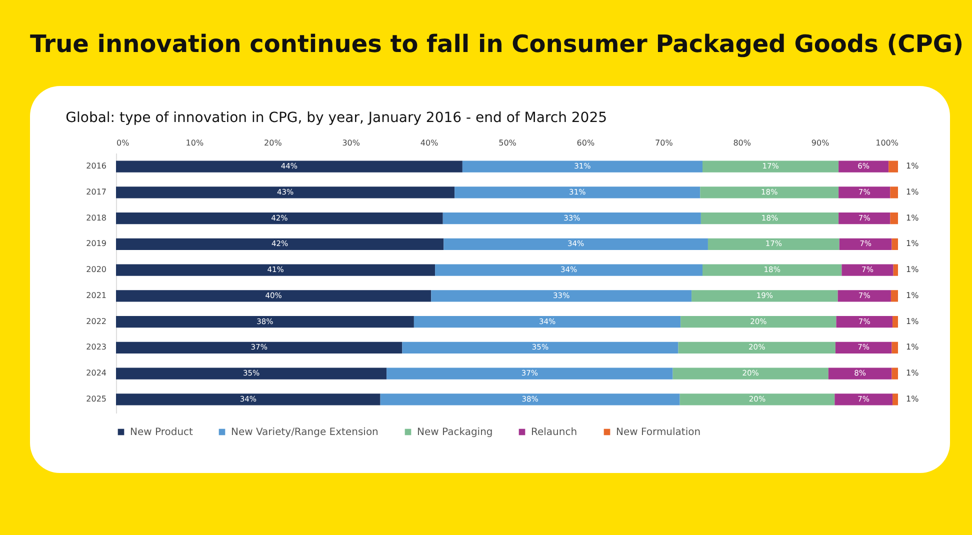 The height and width of the screenshot is (535, 972). What do you see at coordinates (96, 347) in the screenshot?
I see `y-tick-label: 2023` at bounding box center [96, 347].